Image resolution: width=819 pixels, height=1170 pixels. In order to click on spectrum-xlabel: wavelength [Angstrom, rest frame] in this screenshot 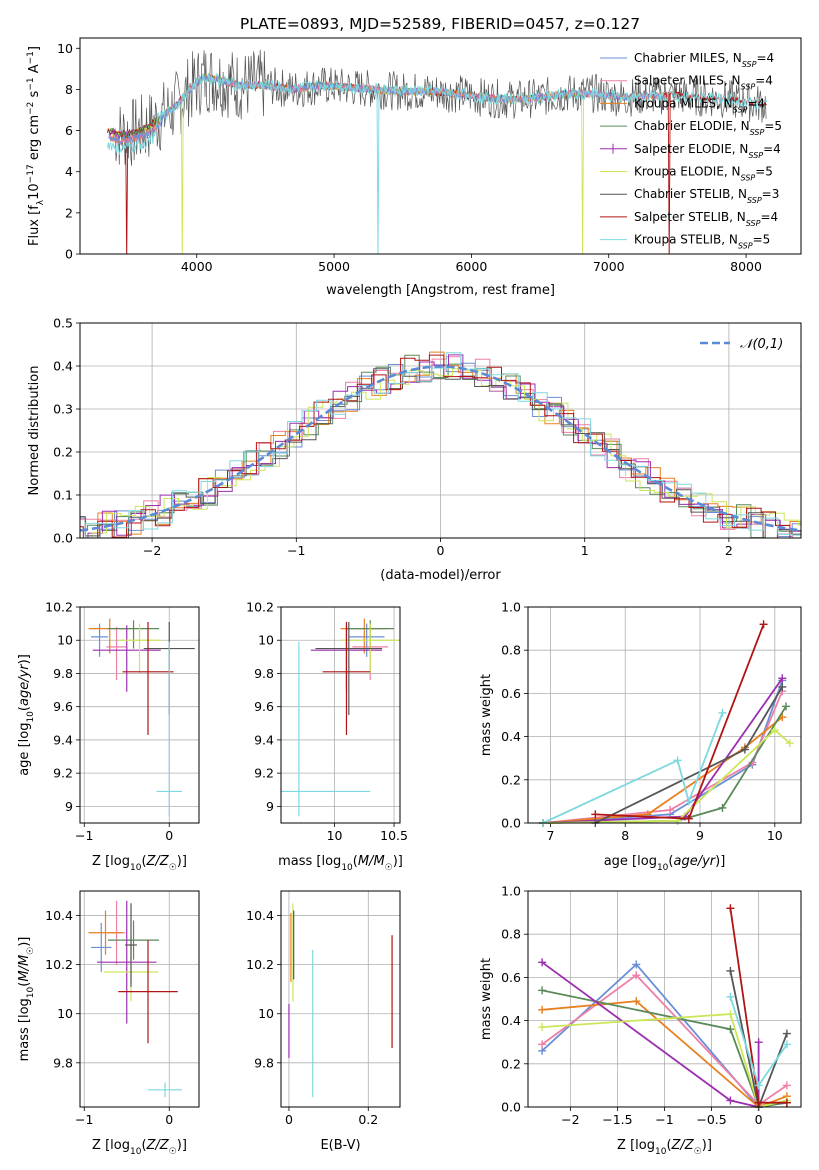, I will do `click(440, 290)`.